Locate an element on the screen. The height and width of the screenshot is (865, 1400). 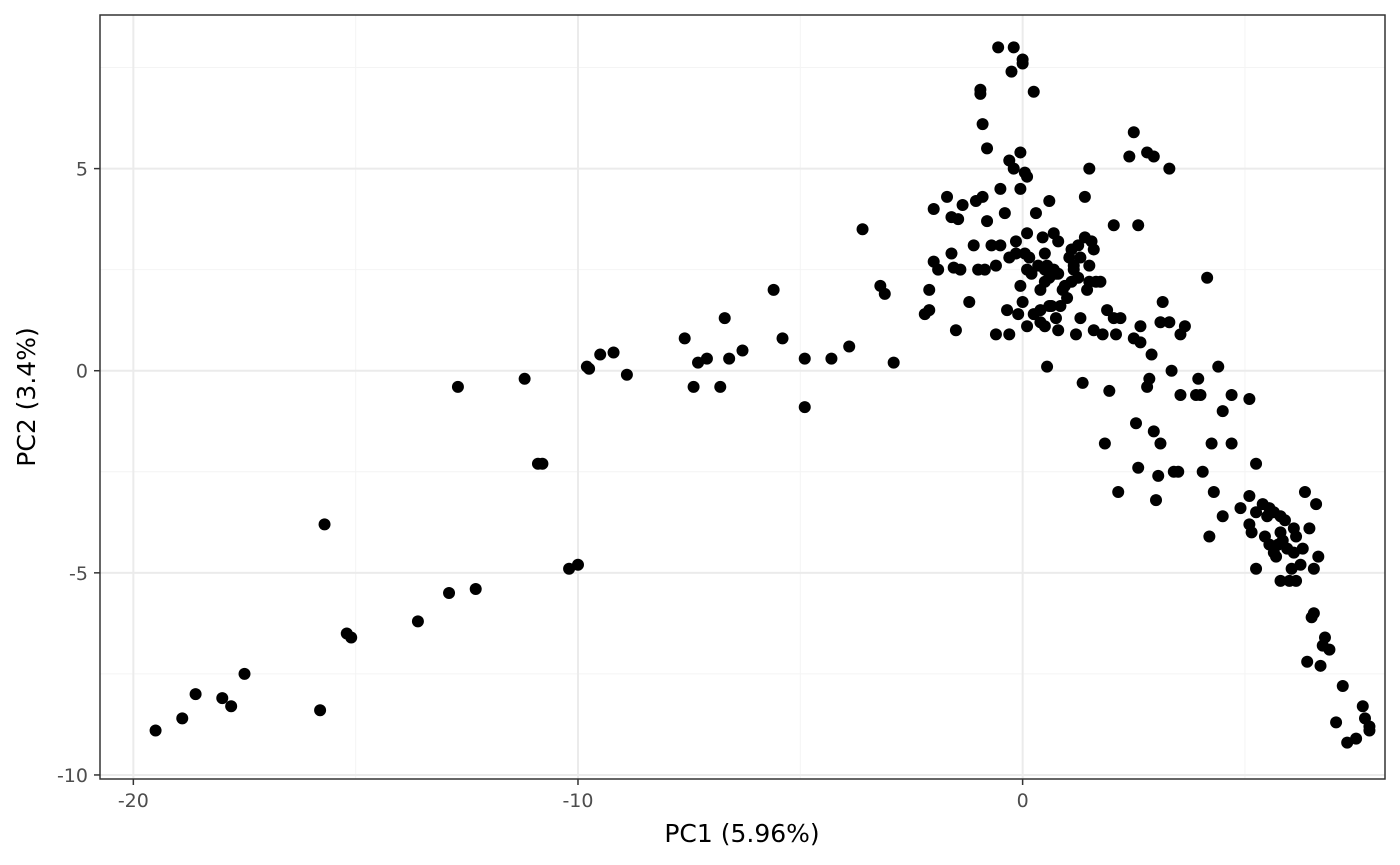
x-axis: -20 -10 0 is located at coordinates (573, 795).